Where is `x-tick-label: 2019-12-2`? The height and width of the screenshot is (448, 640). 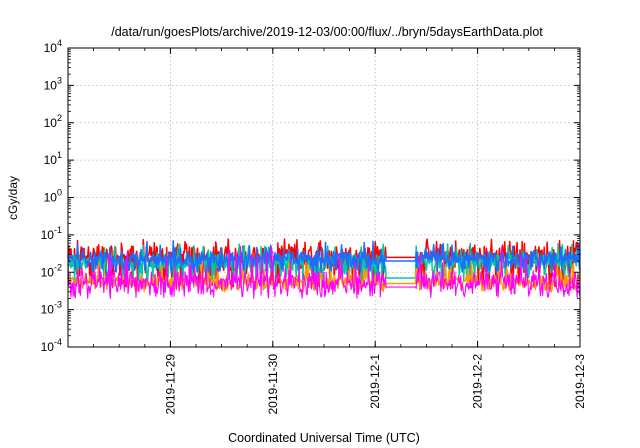
x-tick-label: 2019-12-2 is located at coordinates (478, 381).